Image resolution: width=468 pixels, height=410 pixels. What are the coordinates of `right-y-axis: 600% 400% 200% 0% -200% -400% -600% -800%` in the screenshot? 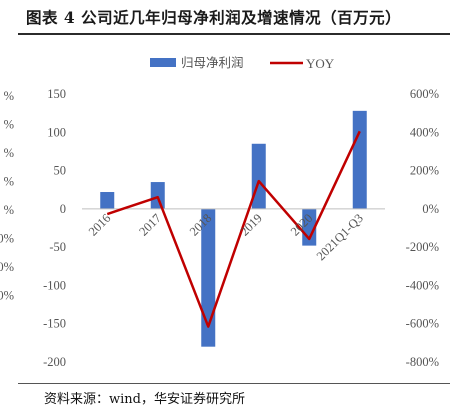 It's located at (422, 228).